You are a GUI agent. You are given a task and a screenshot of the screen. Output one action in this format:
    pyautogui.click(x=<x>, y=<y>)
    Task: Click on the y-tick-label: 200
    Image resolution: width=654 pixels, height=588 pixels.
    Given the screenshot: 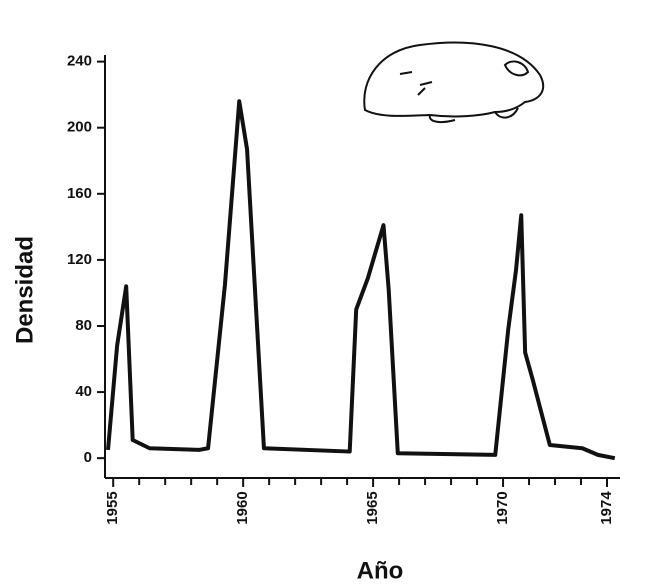 What is the action you would take?
    pyautogui.click(x=79, y=127)
    